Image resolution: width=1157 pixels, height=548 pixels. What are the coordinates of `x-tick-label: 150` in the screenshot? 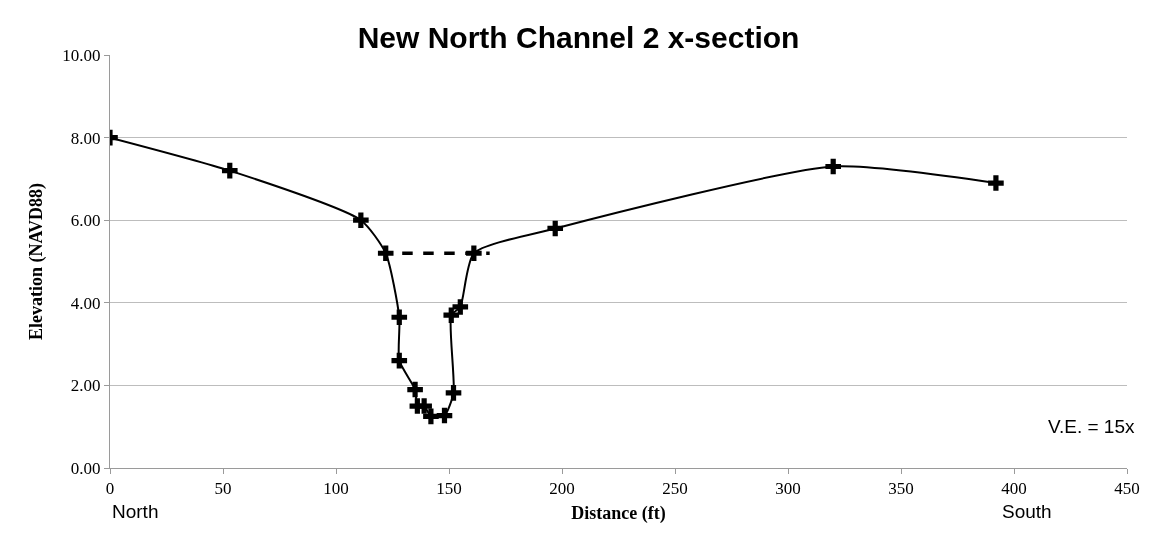 It's located at (449, 489).